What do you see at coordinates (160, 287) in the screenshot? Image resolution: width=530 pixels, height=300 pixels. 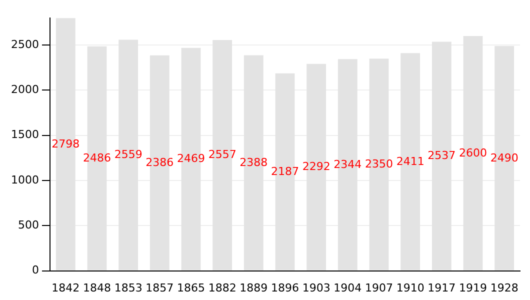 I see `x-tick-label: 1857` at bounding box center [160, 287].